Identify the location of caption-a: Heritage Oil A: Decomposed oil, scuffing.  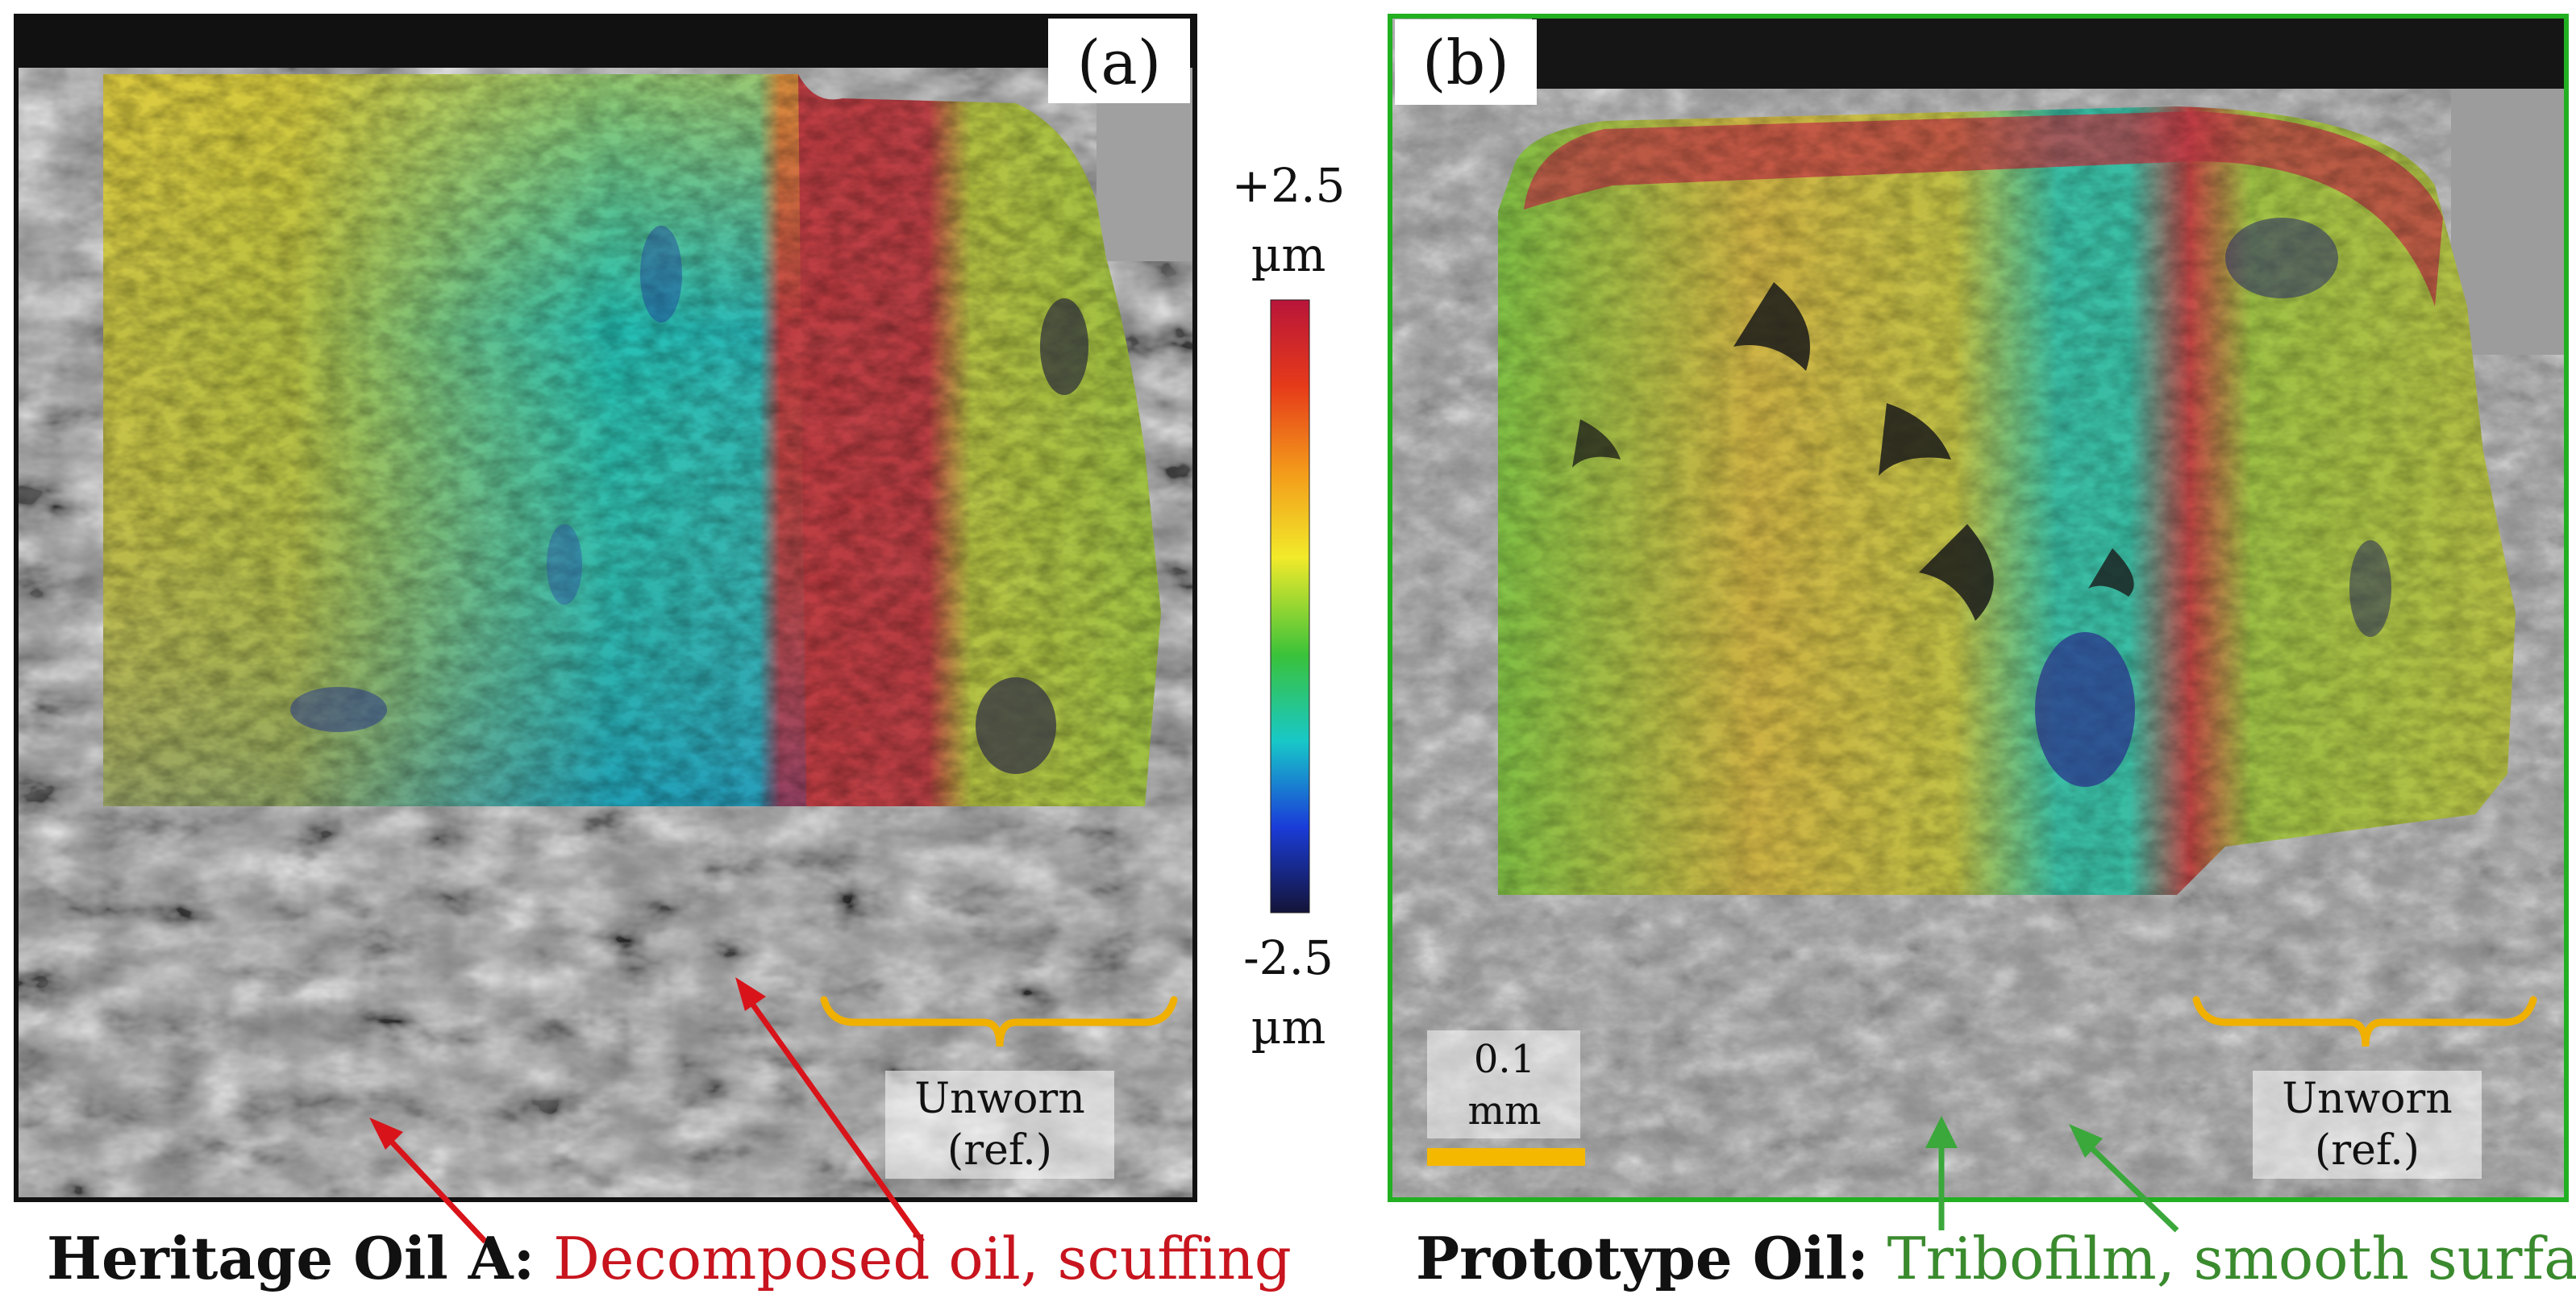
(670, 1259).